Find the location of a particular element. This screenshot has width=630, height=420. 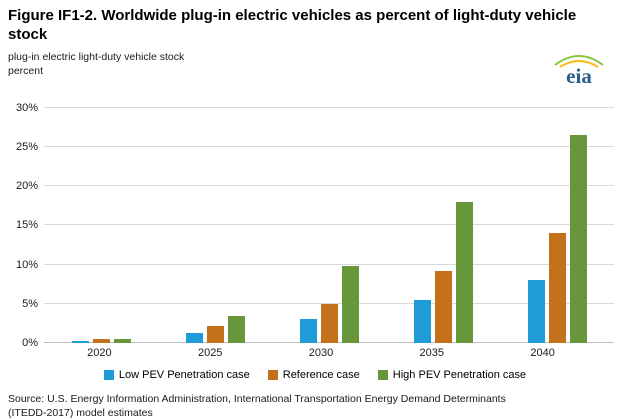

x-axis: 2020 2025 2030 2035 2040 is located at coordinates (321, 353).